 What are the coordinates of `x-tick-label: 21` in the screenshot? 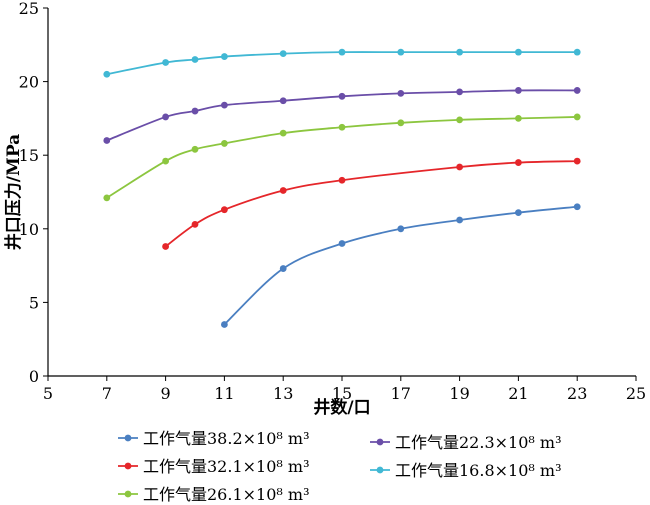 It's located at (518, 393).